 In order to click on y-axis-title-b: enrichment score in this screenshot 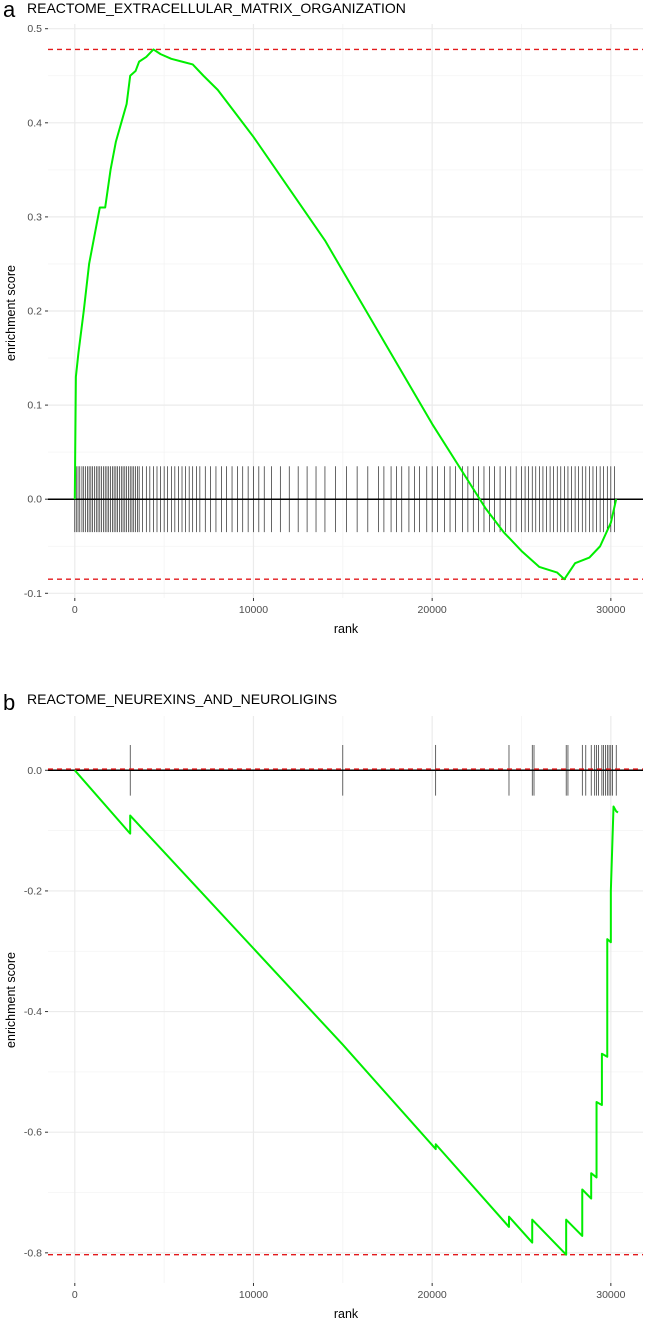, I will do `click(11, 1000)`.